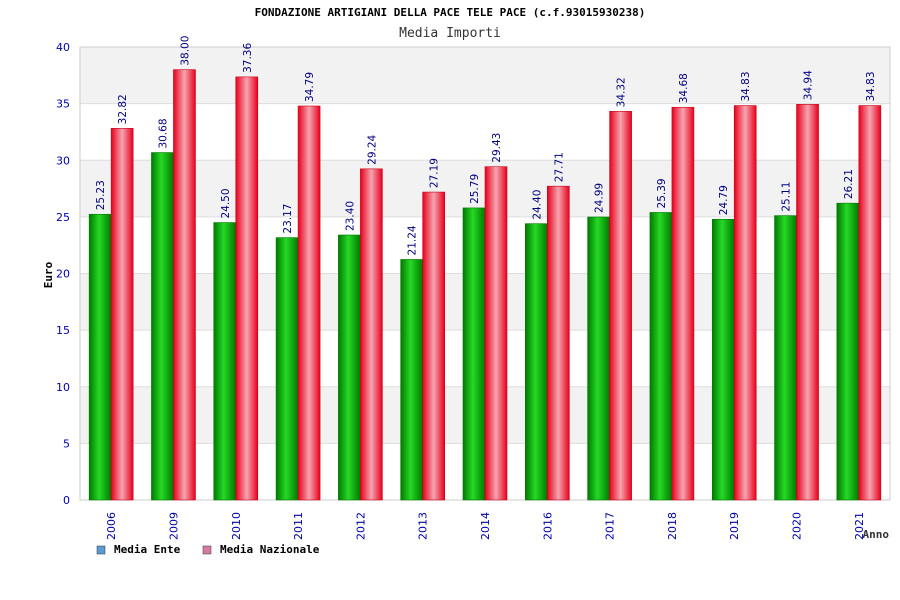 This screenshot has height=600, width=900. Describe the element at coordinates (672, 526) in the screenshot. I see `x-tick-label: 2018` at that location.